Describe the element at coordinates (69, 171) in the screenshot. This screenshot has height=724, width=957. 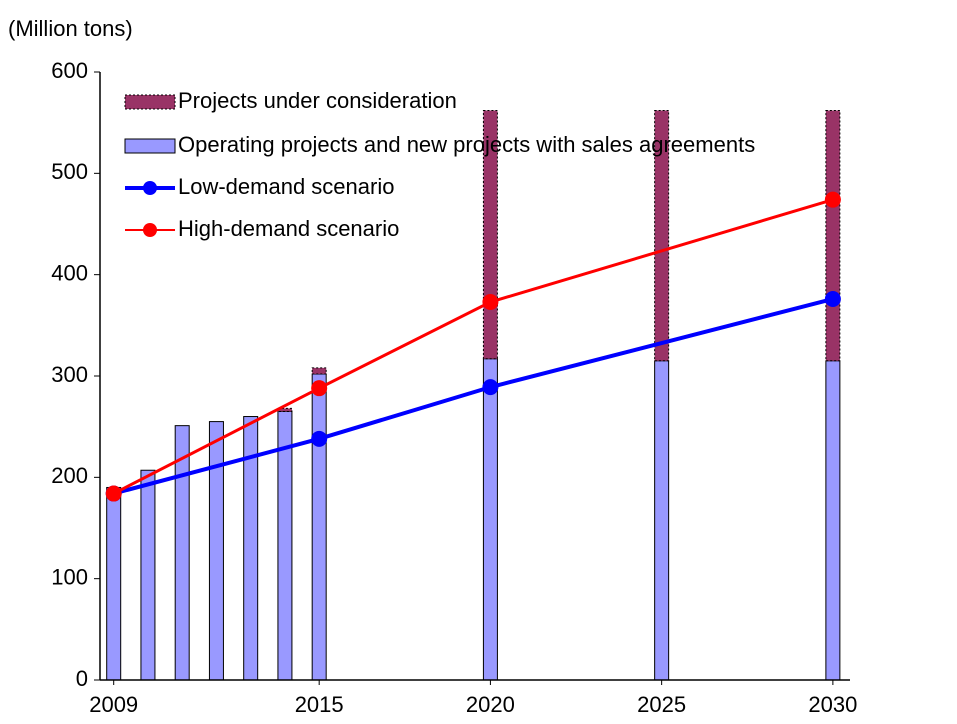
I see `y-tick-label: 500` at that location.